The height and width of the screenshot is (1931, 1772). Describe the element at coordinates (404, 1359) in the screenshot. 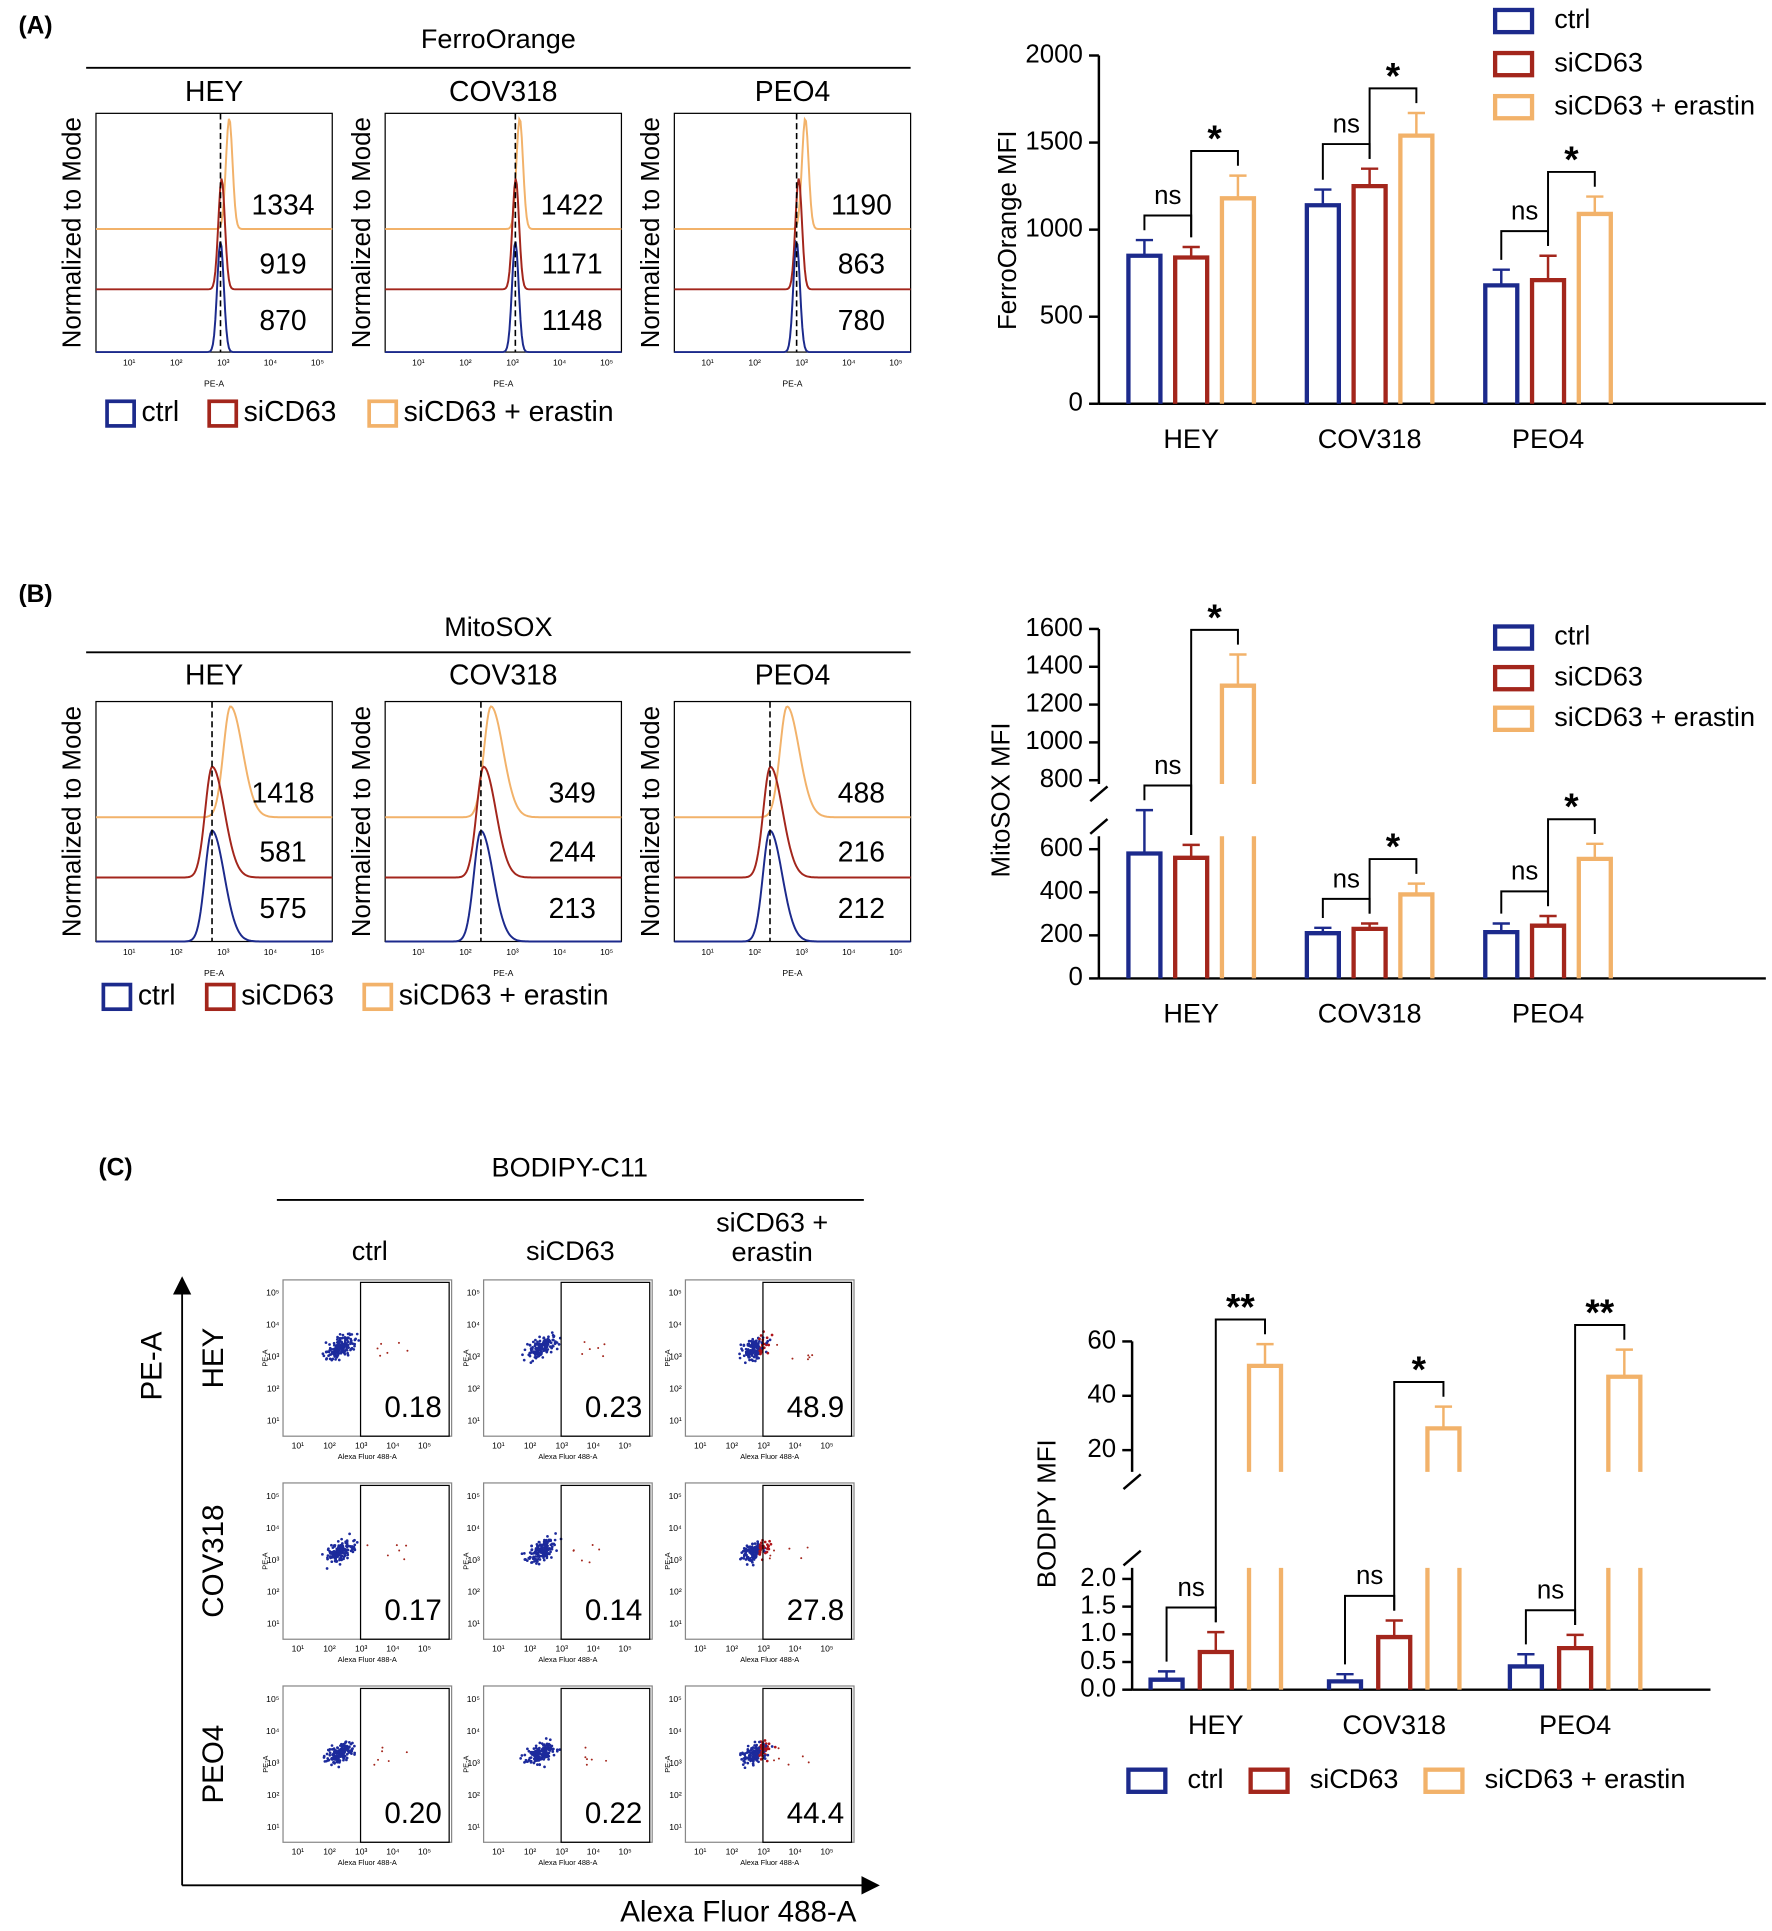

I see `gate` at that location.